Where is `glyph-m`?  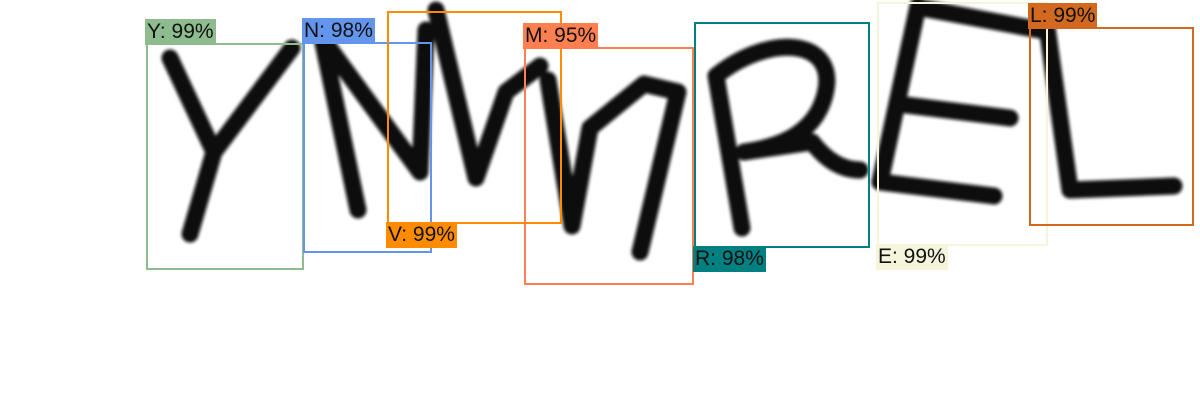
glyph-m is located at coordinates (613, 166).